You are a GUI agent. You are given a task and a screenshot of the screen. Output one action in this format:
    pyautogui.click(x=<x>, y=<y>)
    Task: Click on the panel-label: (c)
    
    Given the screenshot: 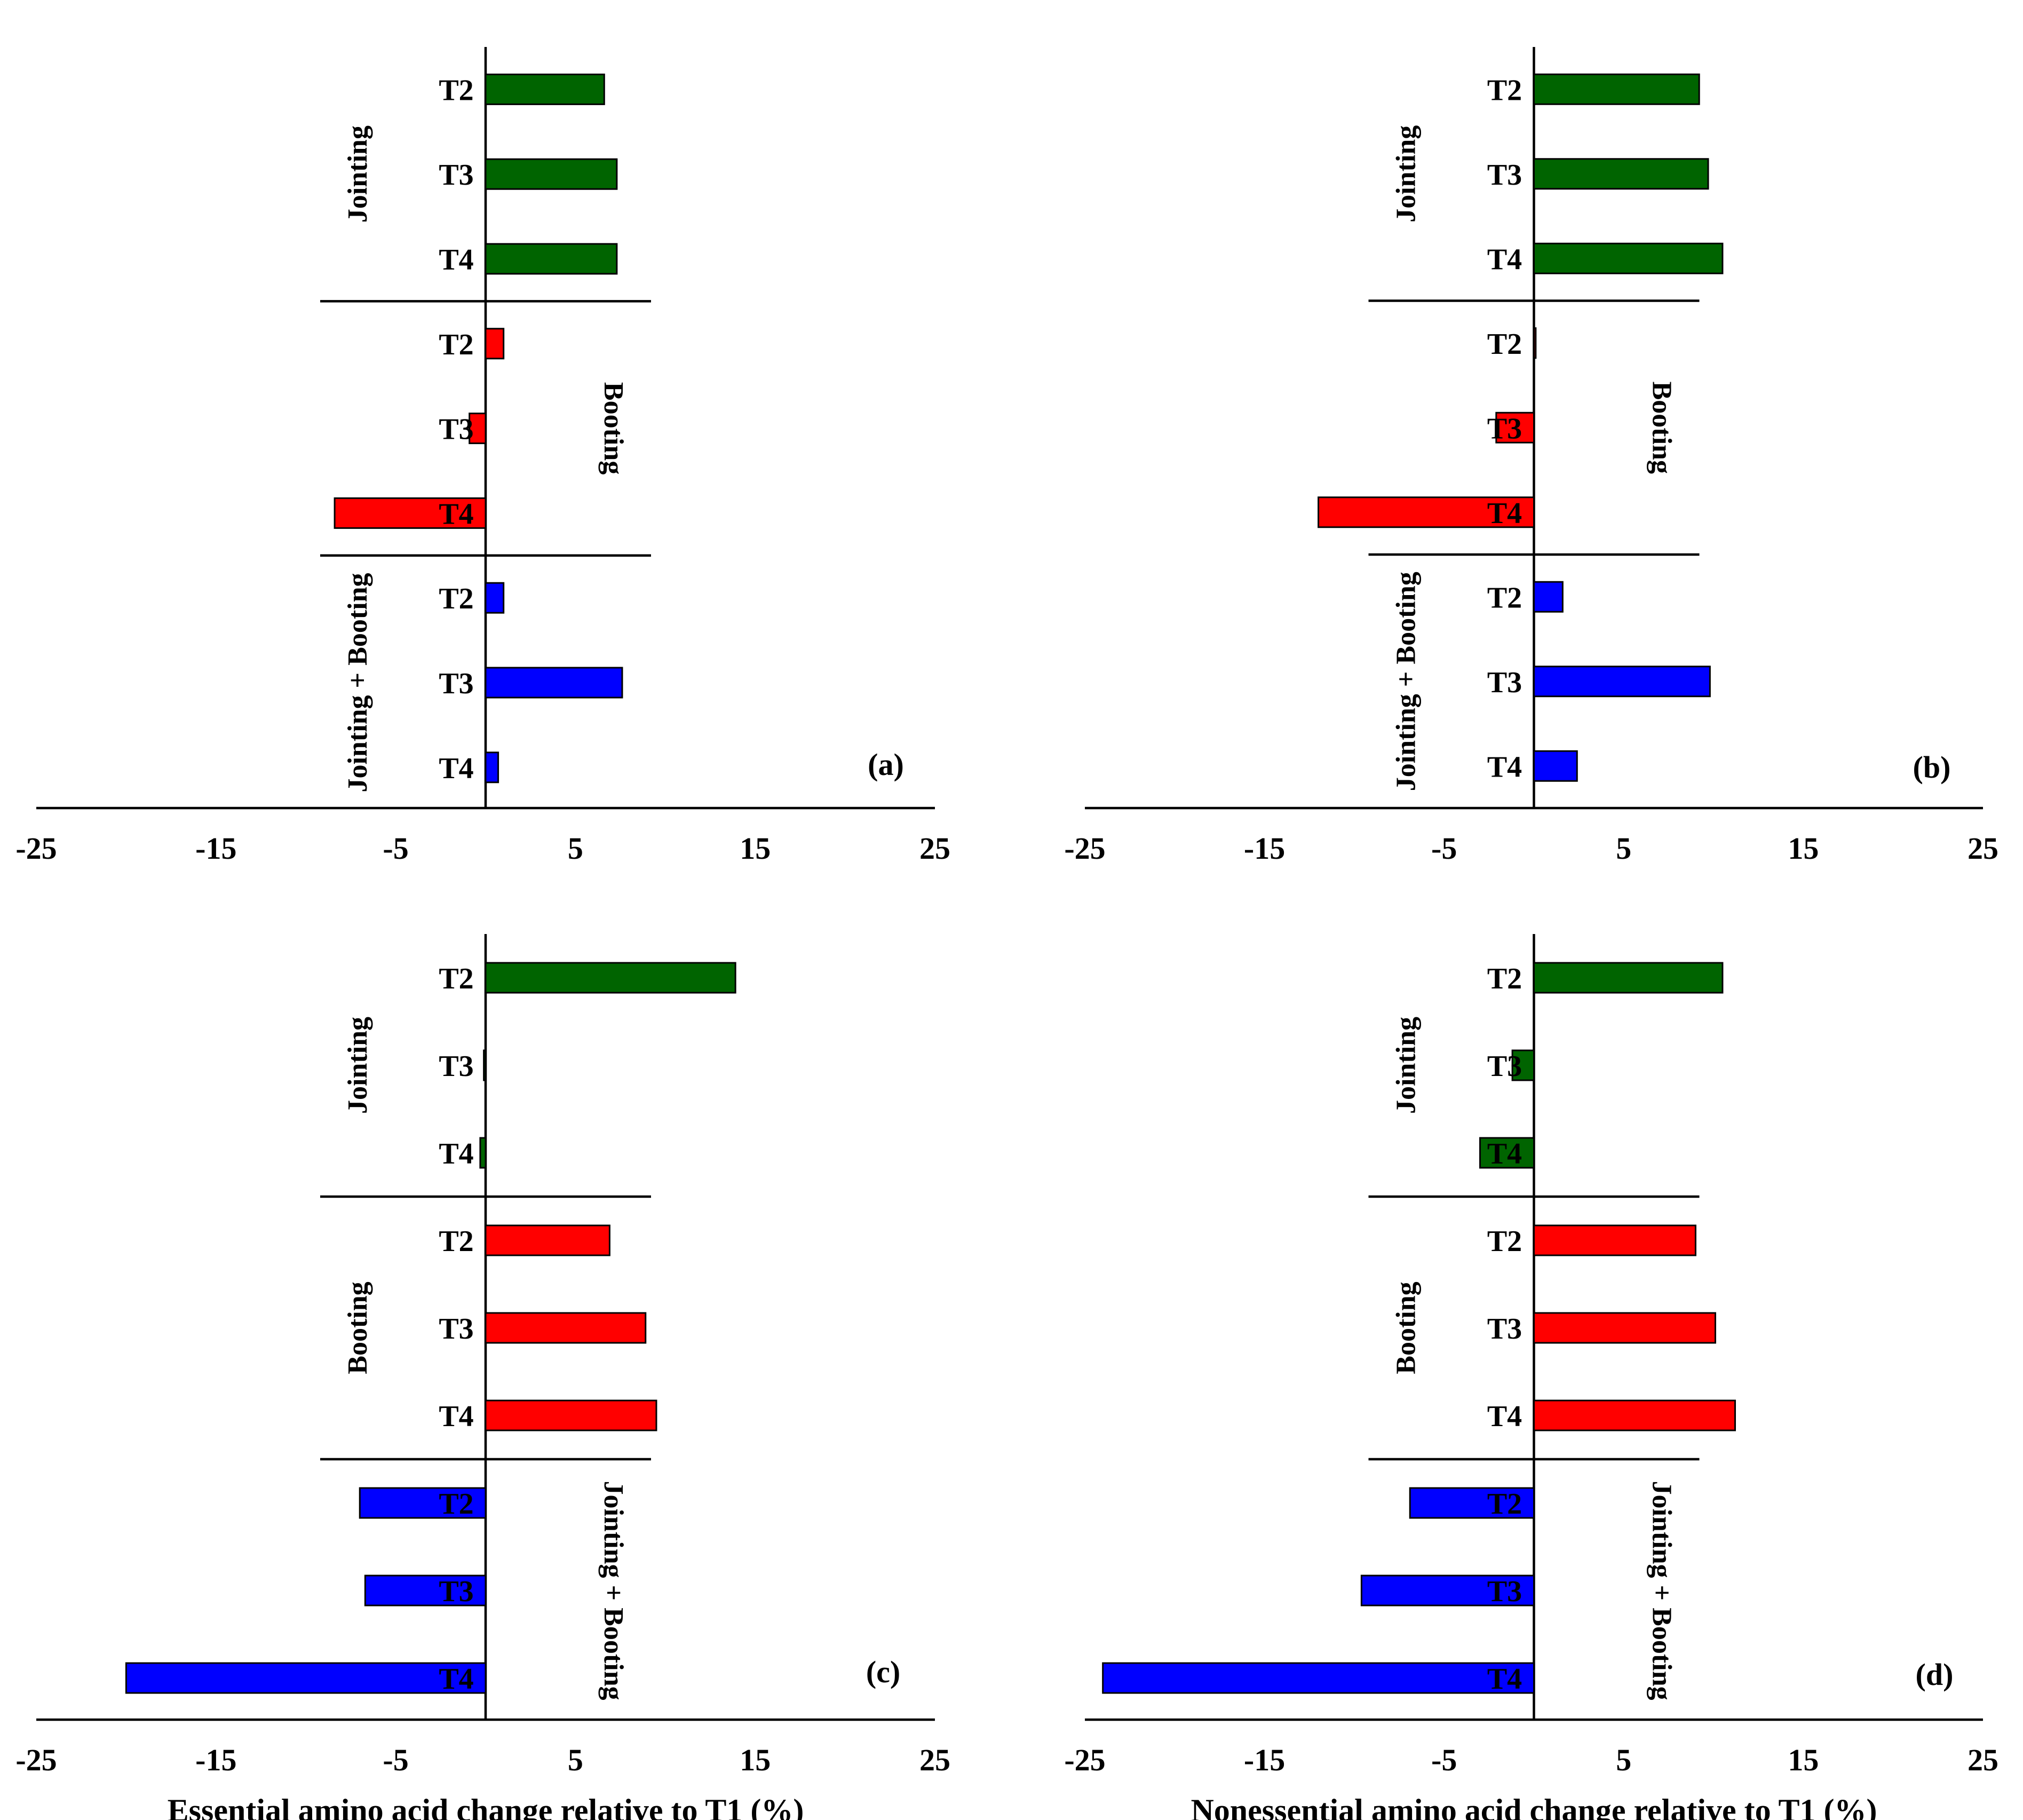 What is the action you would take?
    pyautogui.click(x=883, y=1672)
    